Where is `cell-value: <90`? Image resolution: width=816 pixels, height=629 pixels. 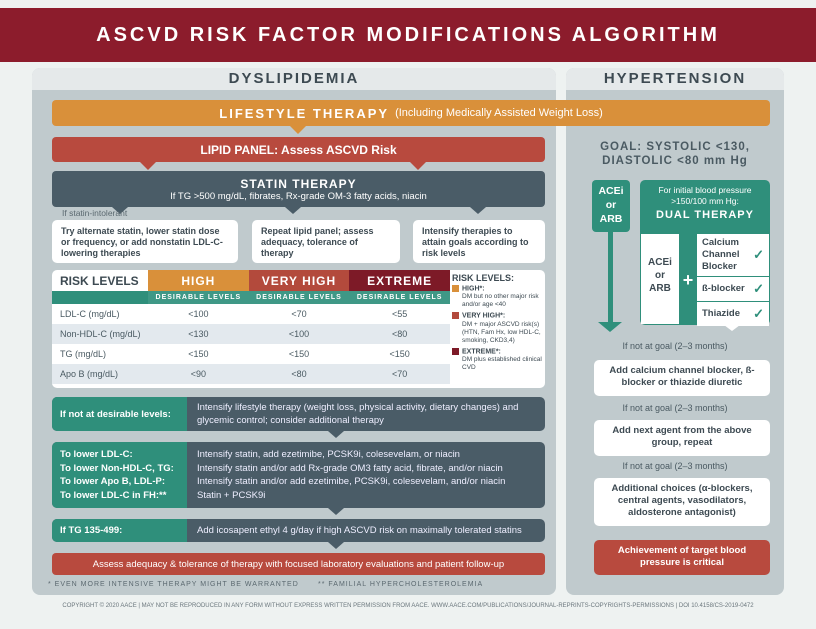
cell-value: <90 is located at coordinates (198, 374).